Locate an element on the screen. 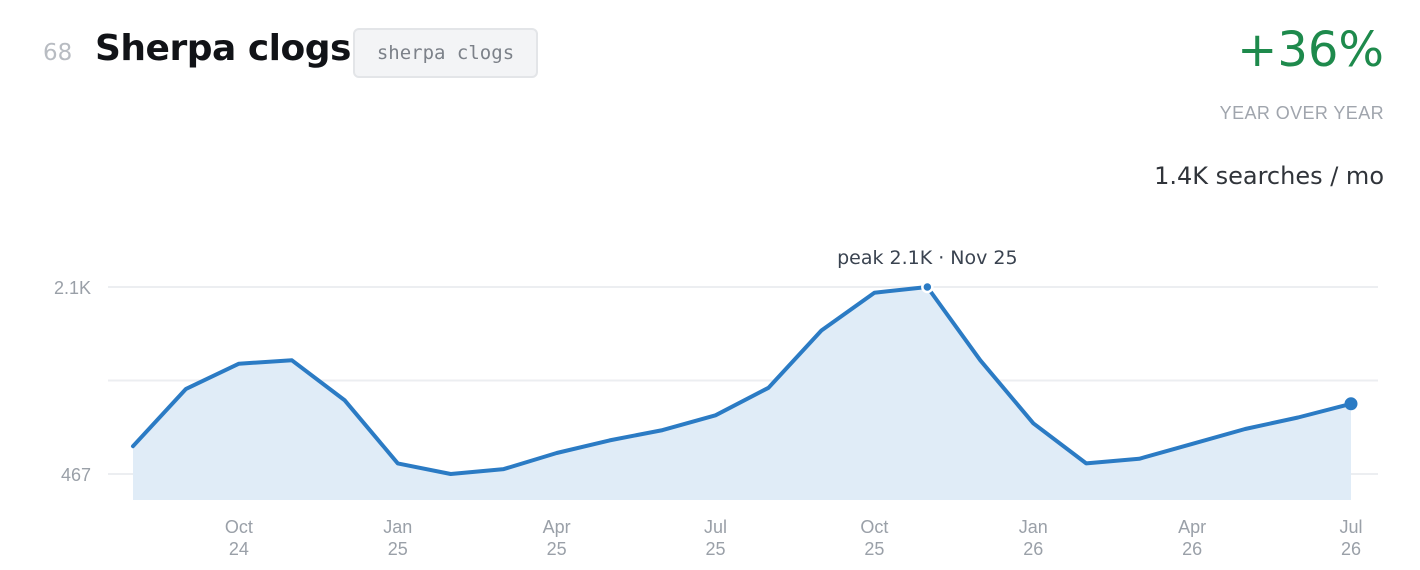 The width and height of the screenshot is (1420, 570). y-axis-ticks: 2.1K 467 is located at coordinates (72, 381).